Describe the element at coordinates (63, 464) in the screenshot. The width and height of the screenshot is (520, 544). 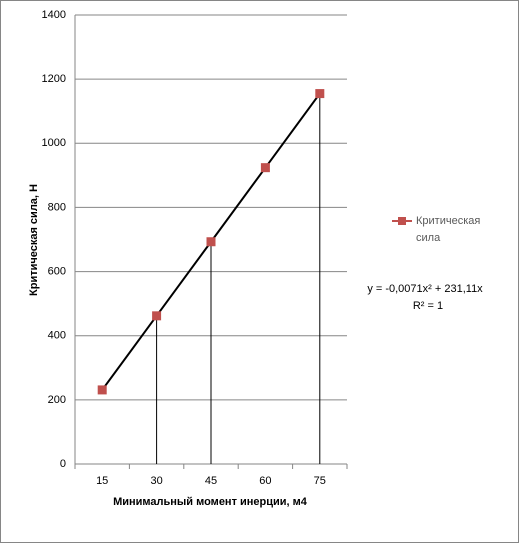
I see `y-tick-label: 0` at that location.